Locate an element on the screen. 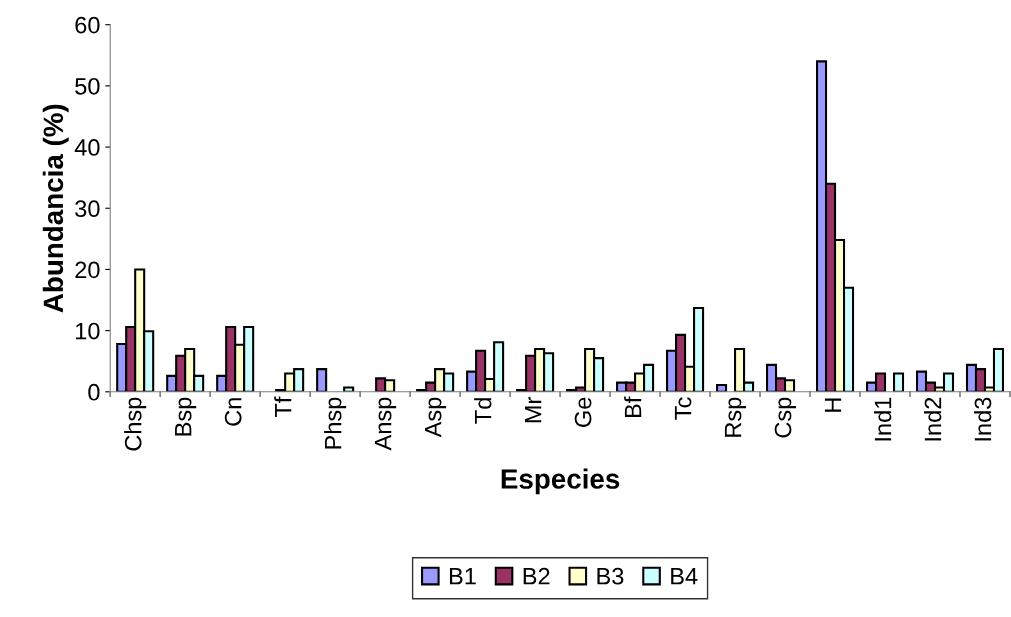 Image resolution: width=1011 pixels, height=617 pixels. x-tick-label: Tf is located at coordinates (283, 407).